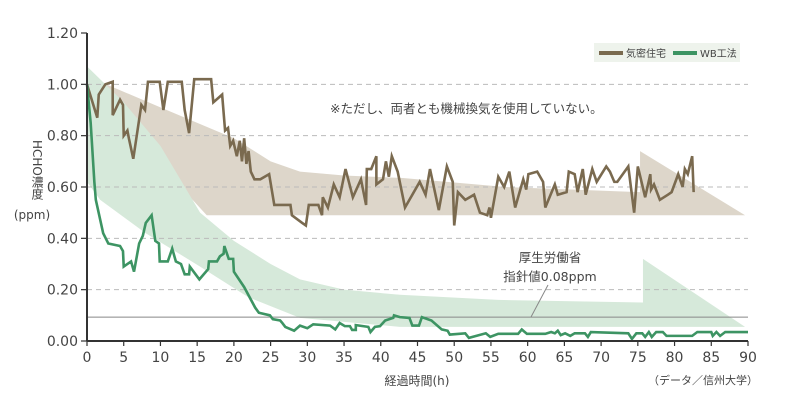 The image size is (800, 419). Describe the element at coordinates (549, 276) in the screenshot. I see `guideline-label-line2: 指針値0.08ppm` at that location.